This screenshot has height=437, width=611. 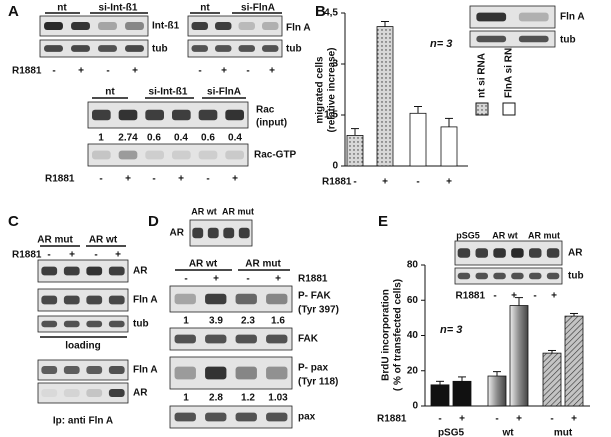 What do you see at coordinates (168, 92) in the screenshot?
I see `group-label: si-Int-ß1` at bounding box center [168, 92].